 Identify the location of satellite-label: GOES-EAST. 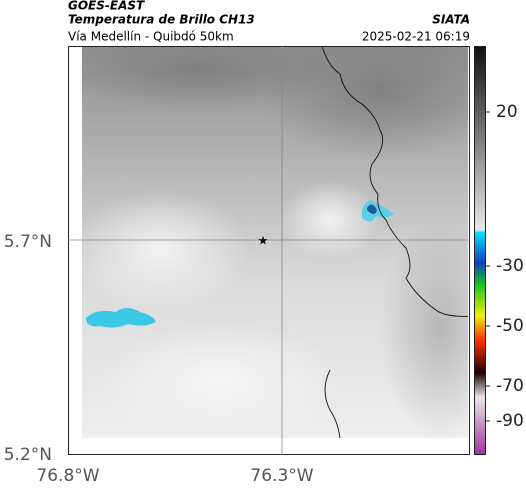
(106, 6).